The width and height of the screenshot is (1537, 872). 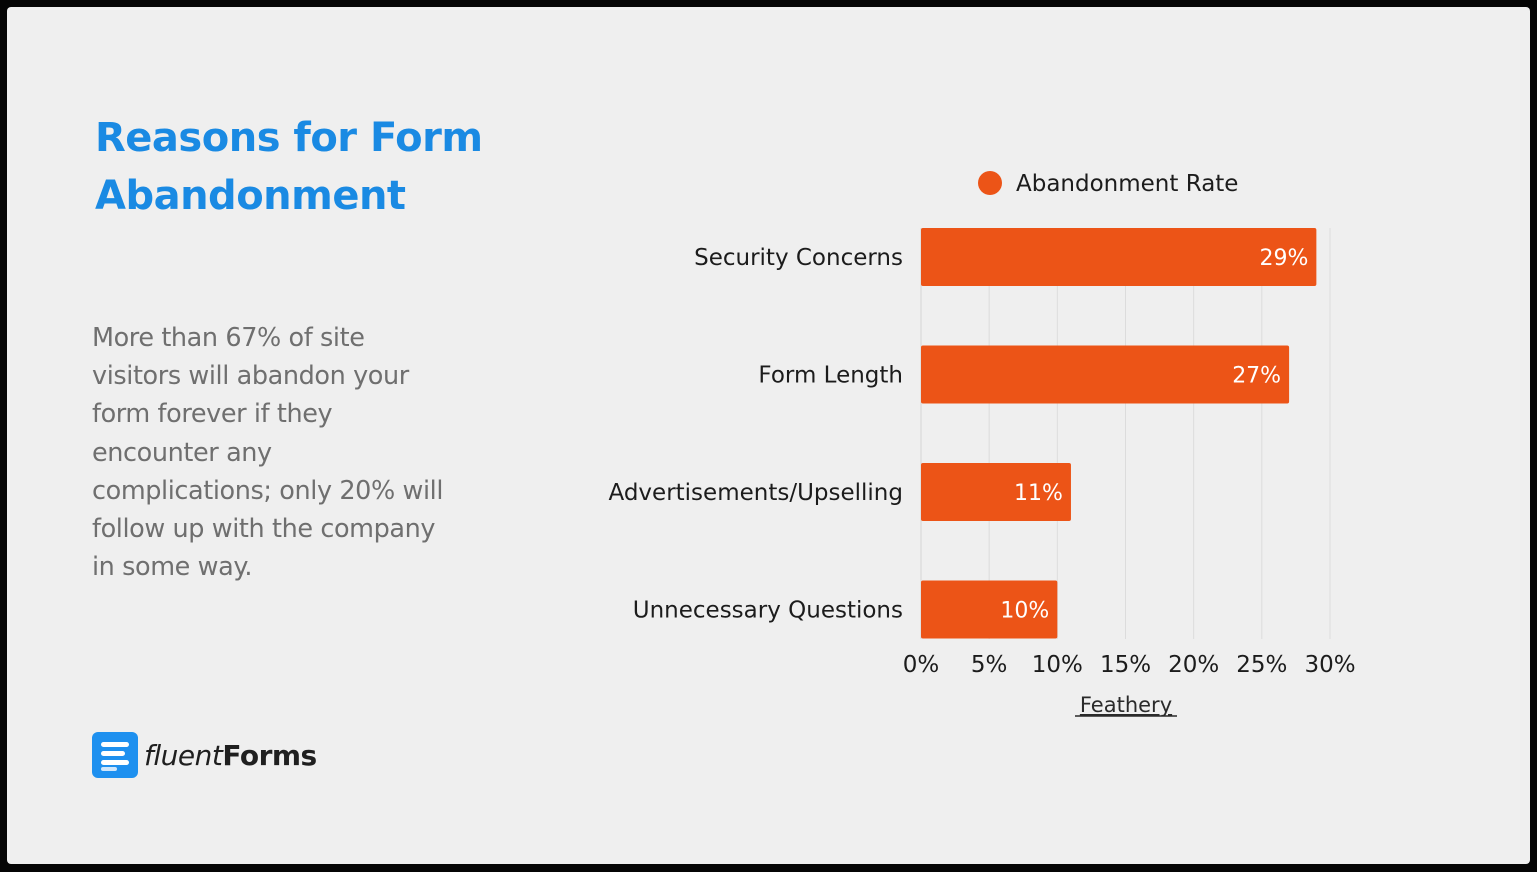 I want to click on logo-text-bold: Forms, so click(x=269, y=755).